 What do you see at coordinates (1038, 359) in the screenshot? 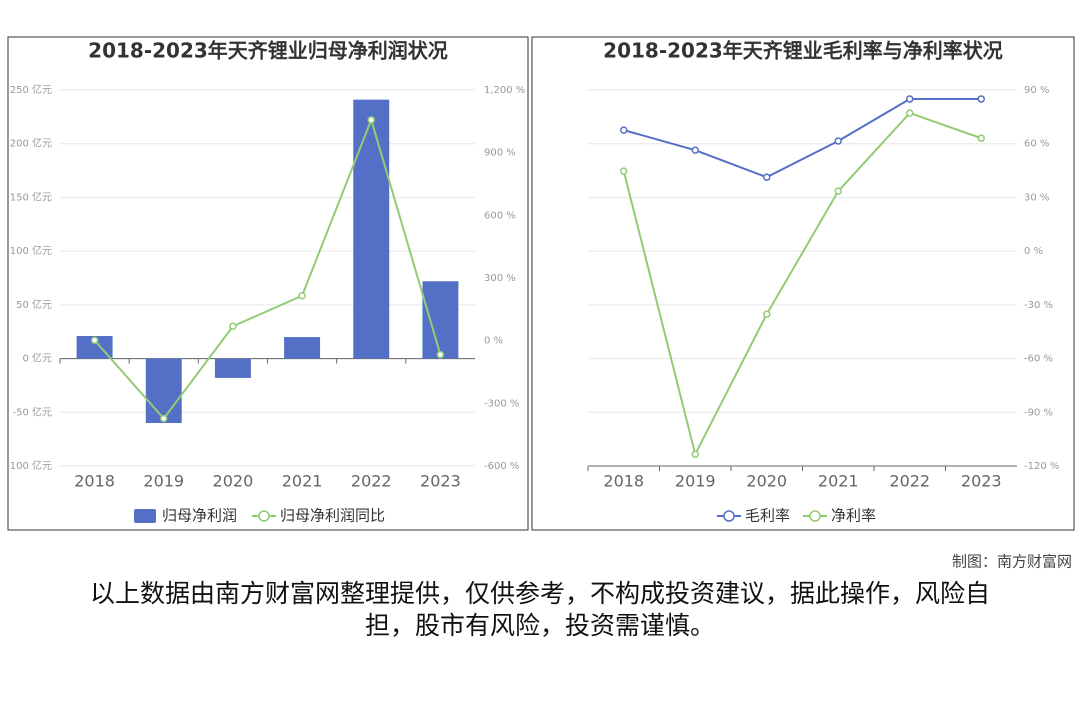
I see `y-tick-label: -60 %` at bounding box center [1038, 359].